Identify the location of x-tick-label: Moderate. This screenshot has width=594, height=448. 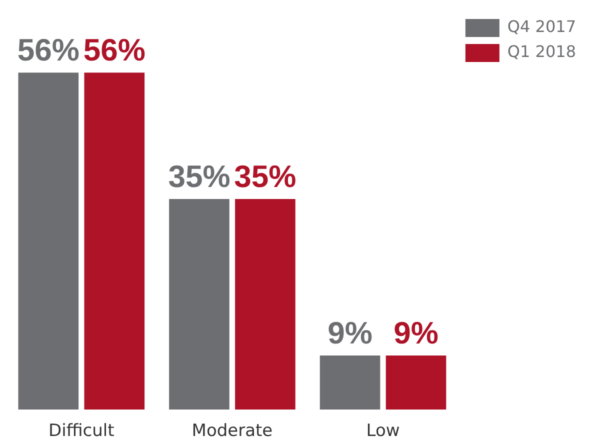
(232, 431).